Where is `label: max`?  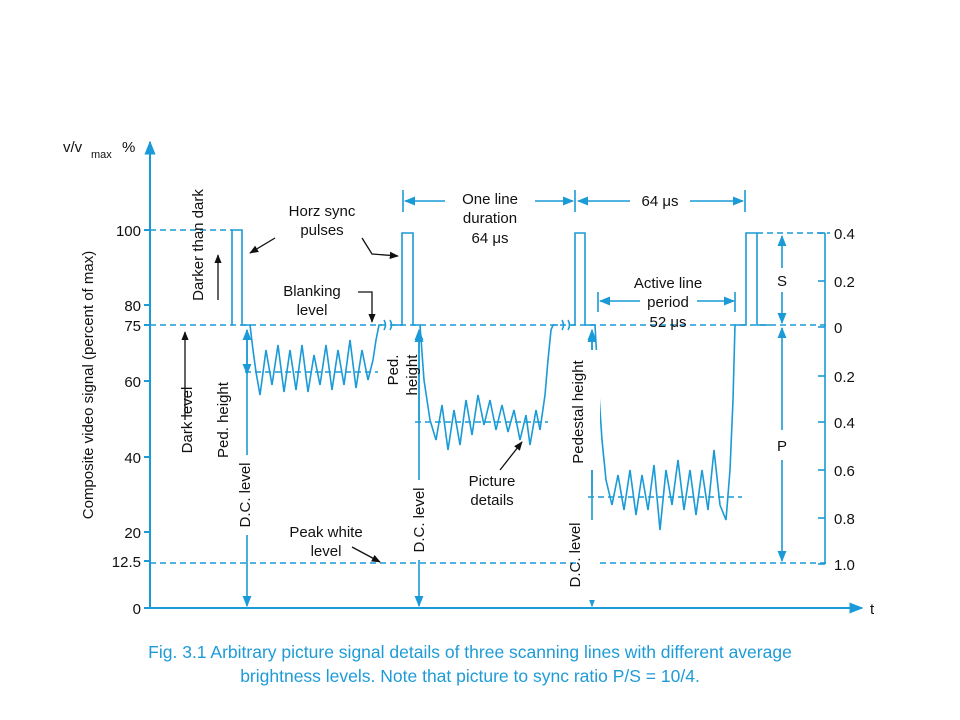
label: max is located at coordinates (101, 155).